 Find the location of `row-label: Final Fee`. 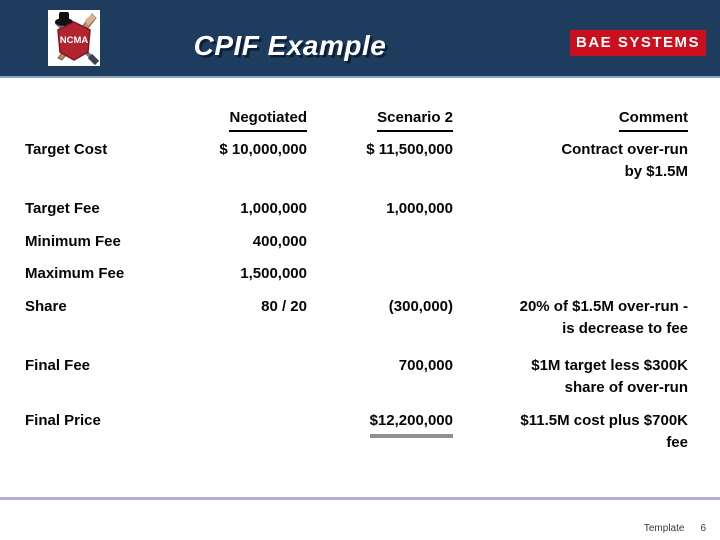

row-label: Final Fee is located at coordinates (58, 365).